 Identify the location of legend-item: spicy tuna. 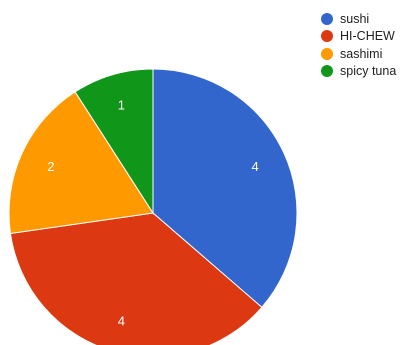
(358, 72).